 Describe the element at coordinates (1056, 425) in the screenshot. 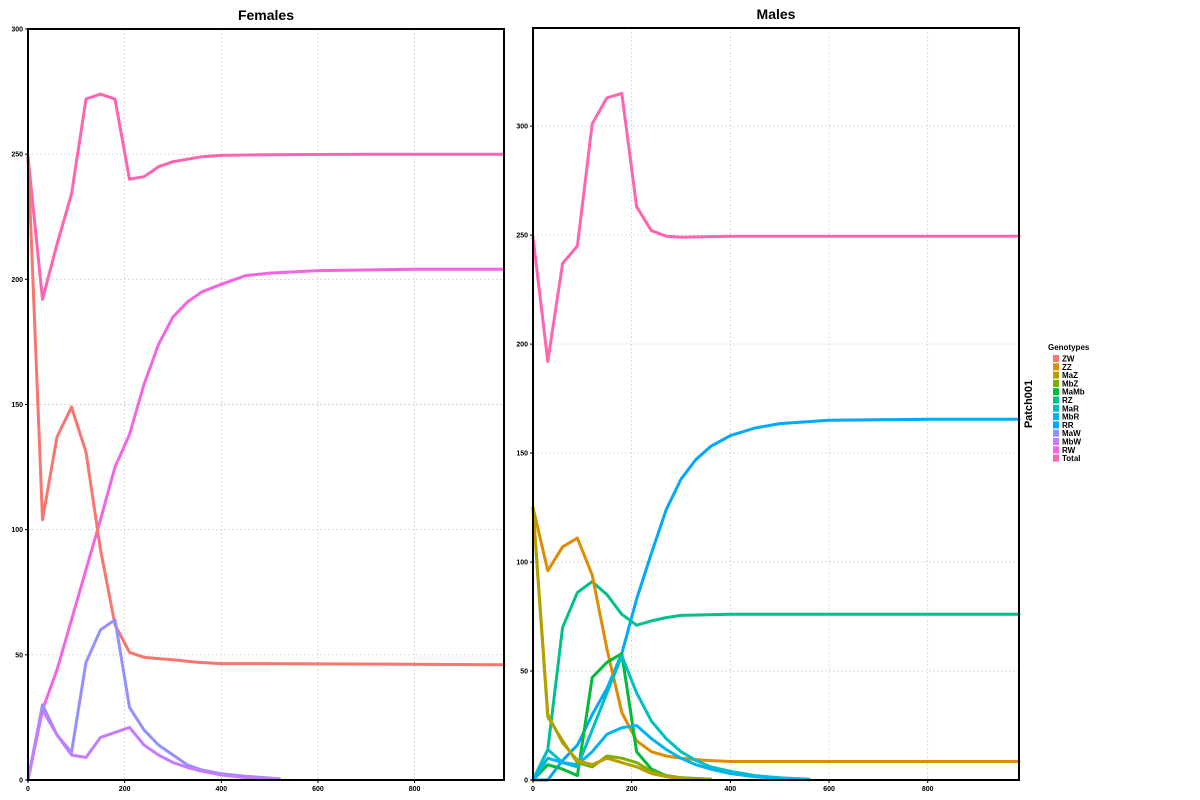

I see `legend-swatch-rr` at that location.